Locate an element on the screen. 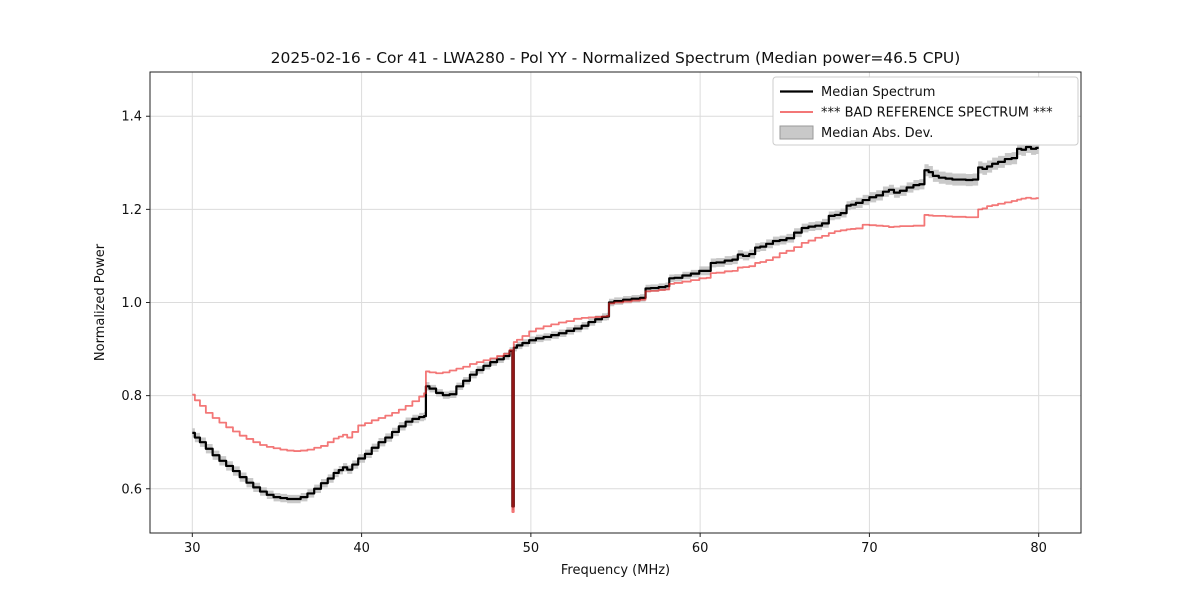  median-abs-dev-legend-swatch is located at coordinates (796, 132).